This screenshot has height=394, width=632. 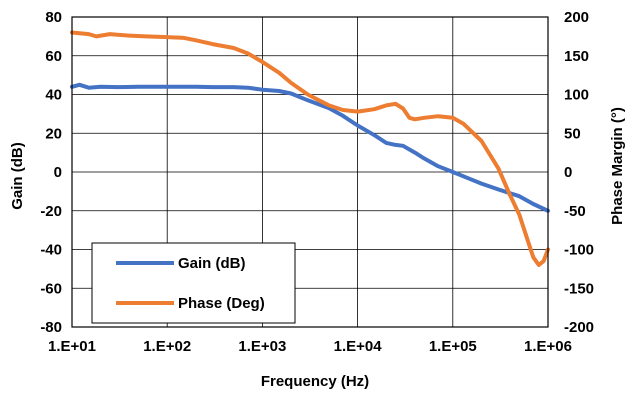 What do you see at coordinates (576, 95) in the screenshot?
I see `y2-tick-label: 100` at bounding box center [576, 95].